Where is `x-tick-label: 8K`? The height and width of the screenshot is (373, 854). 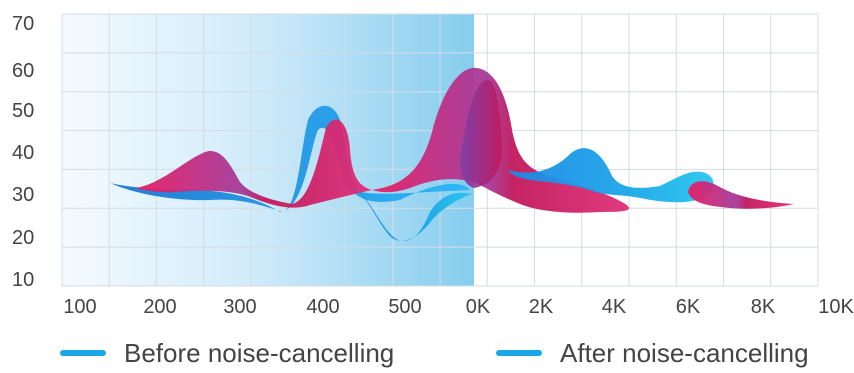 x-tick-label: 8K is located at coordinates (763, 307).